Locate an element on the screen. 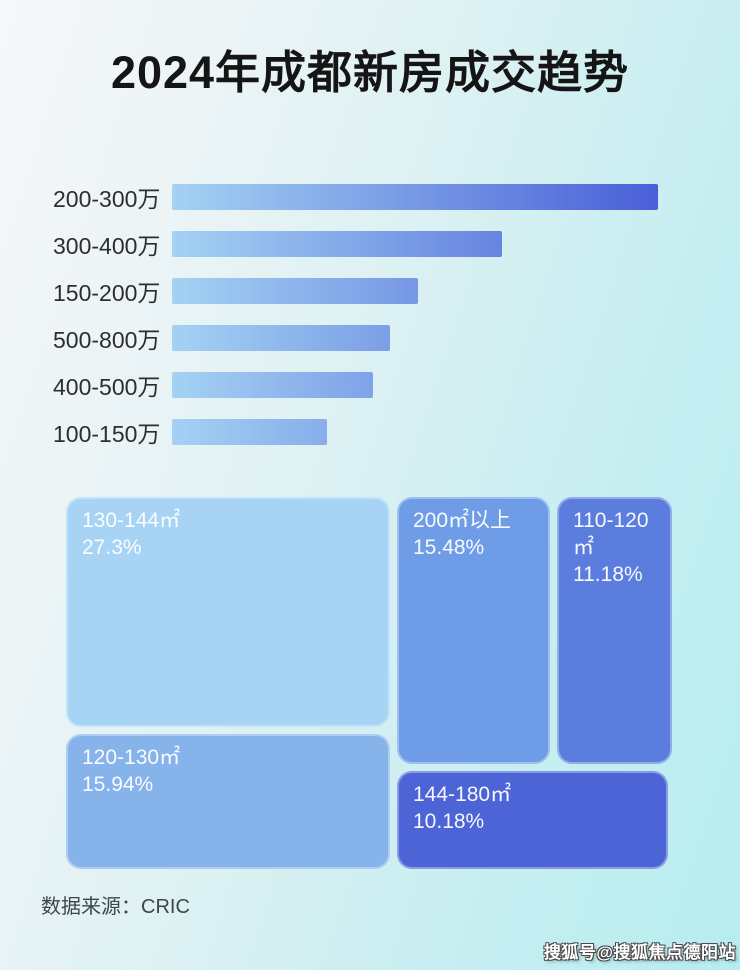 The height and width of the screenshot is (970, 740). bar-label: 500-800万 is located at coordinates (107, 339).